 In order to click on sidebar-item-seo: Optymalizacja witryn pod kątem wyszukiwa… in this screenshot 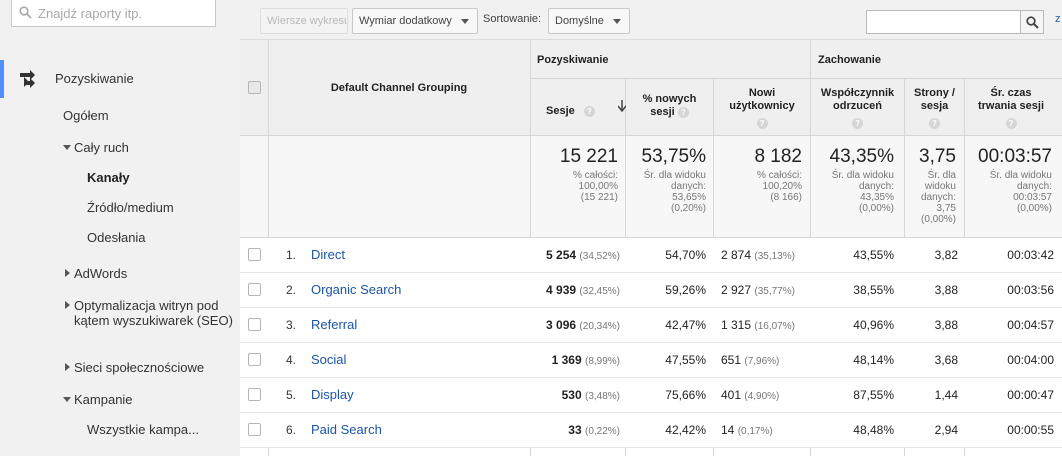, I will do `click(153, 313)`.